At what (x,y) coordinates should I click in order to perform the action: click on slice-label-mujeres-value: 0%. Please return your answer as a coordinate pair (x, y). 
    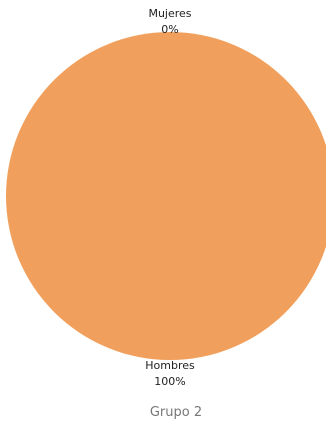
    Looking at the image, I should click on (169, 29).